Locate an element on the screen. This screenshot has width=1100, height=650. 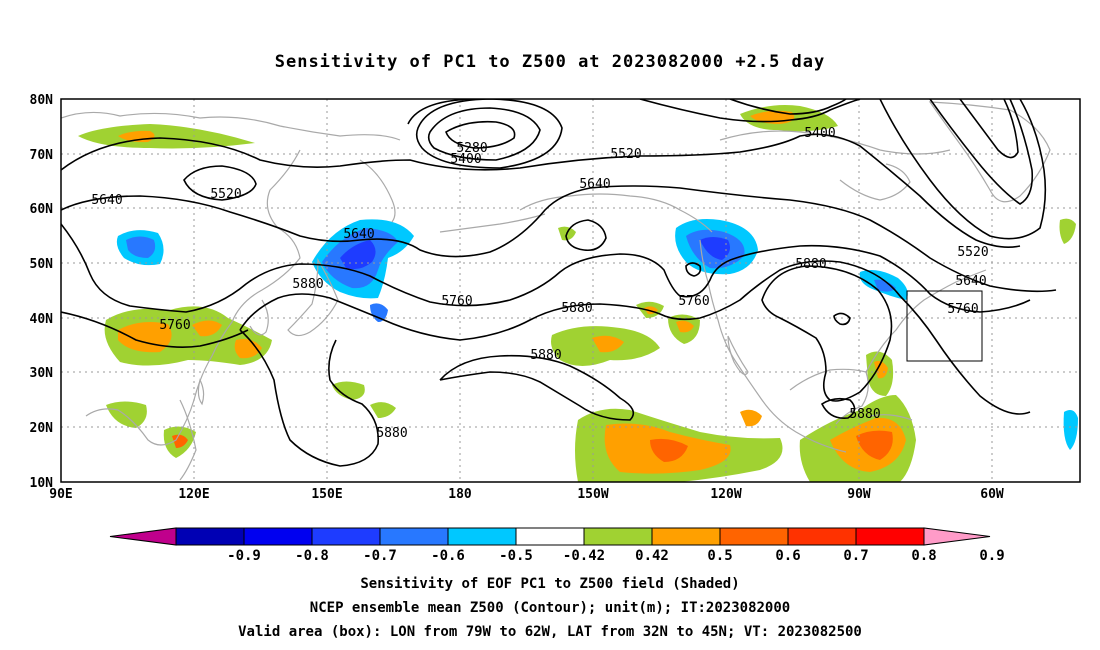
contour-5880-cyclone is located at coordinates (693, 269).